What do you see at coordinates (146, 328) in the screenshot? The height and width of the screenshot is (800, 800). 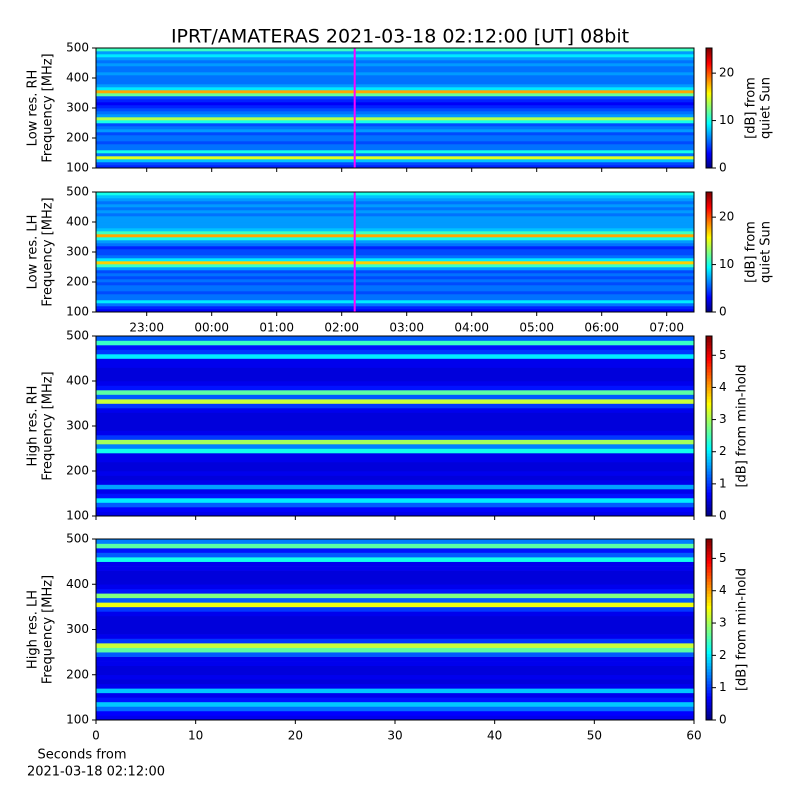 I see `x-tick-label: 23:00` at bounding box center [146, 328].